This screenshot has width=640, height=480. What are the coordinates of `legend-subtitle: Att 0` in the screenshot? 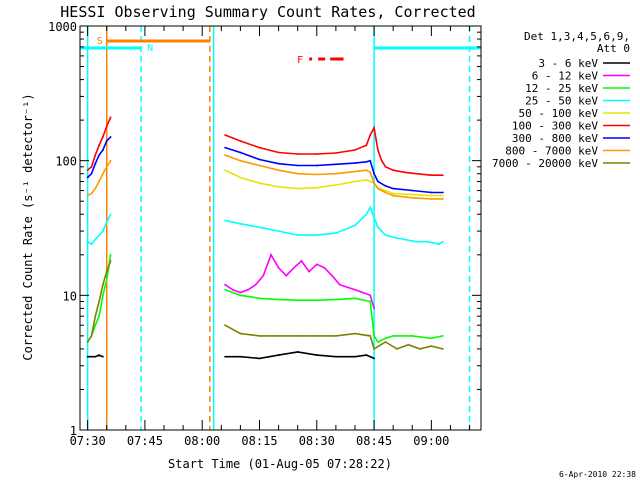 It's located at (613, 48).